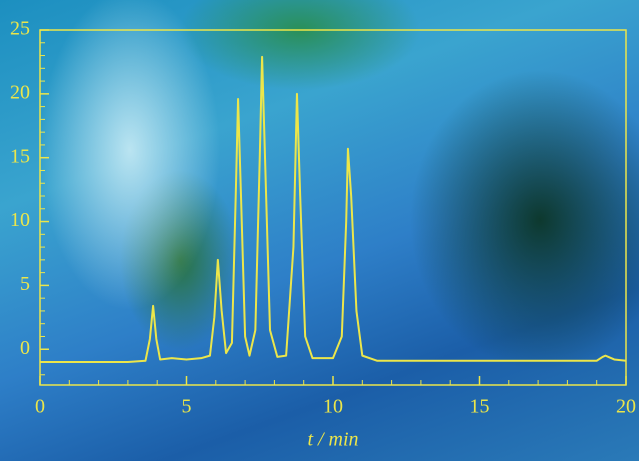  What do you see at coordinates (25, 284) in the screenshot?
I see `y-tick-label: 5` at bounding box center [25, 284].